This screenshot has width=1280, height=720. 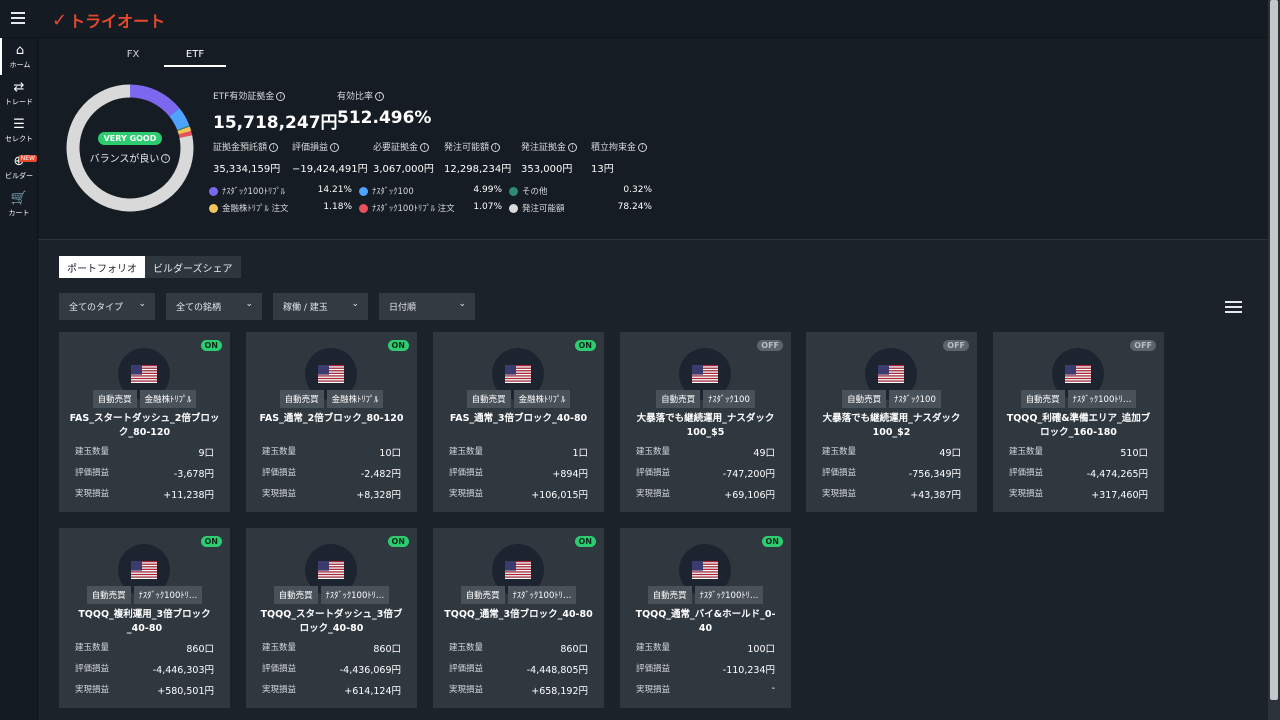 I want to click on realized-value: +69,106円, so click(x=749, y=495).